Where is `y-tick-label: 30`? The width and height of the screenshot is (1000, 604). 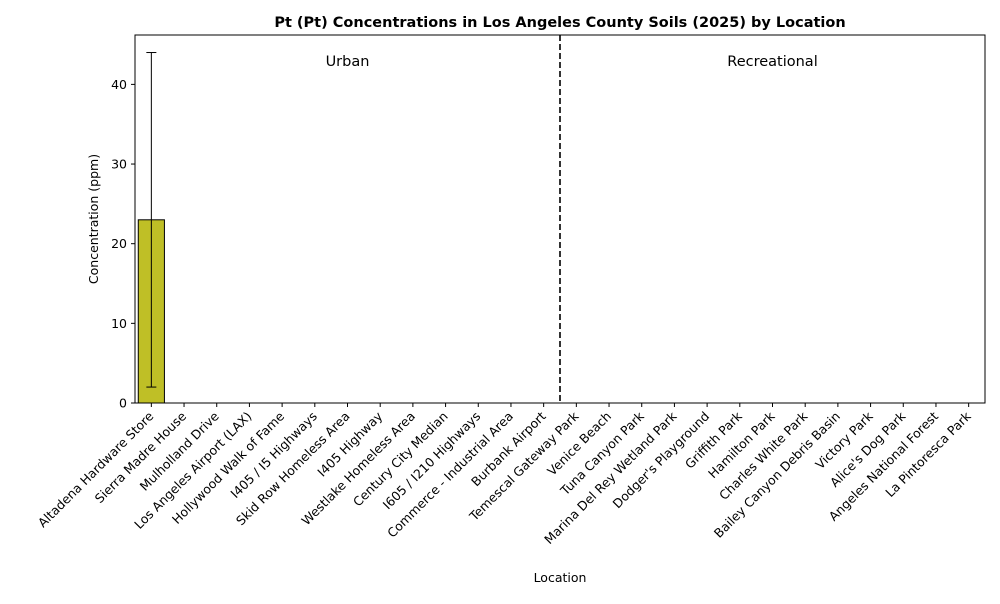
y-tick-label: 30 is located at coordinates (119, 164).